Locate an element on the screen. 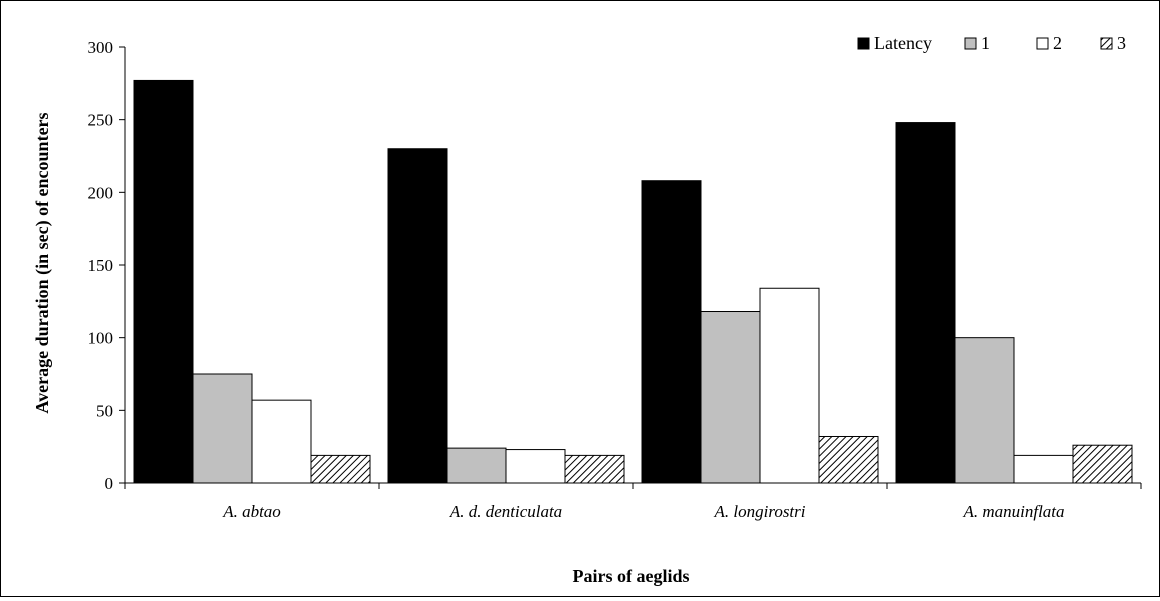  y-axis-title: Average duration (in sec) of encounters is located at coordinates (42, 262).